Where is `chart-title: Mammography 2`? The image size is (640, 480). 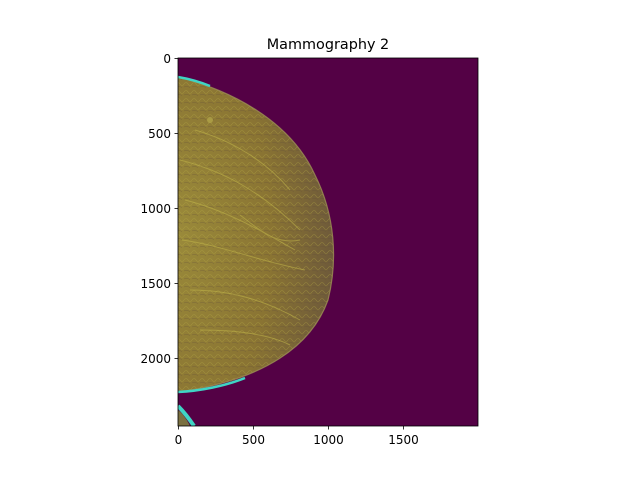 chart-title: Mammography 2 is located at coordinates (328, 45).